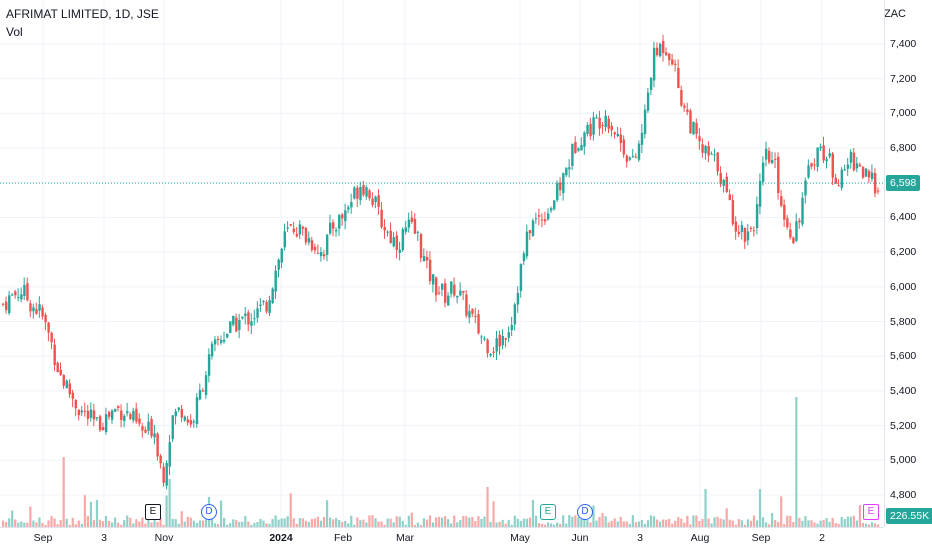 The width and height of the screenshot is (932, 551). I want to click on price-tick-label: 6,400, so click(903, 217).